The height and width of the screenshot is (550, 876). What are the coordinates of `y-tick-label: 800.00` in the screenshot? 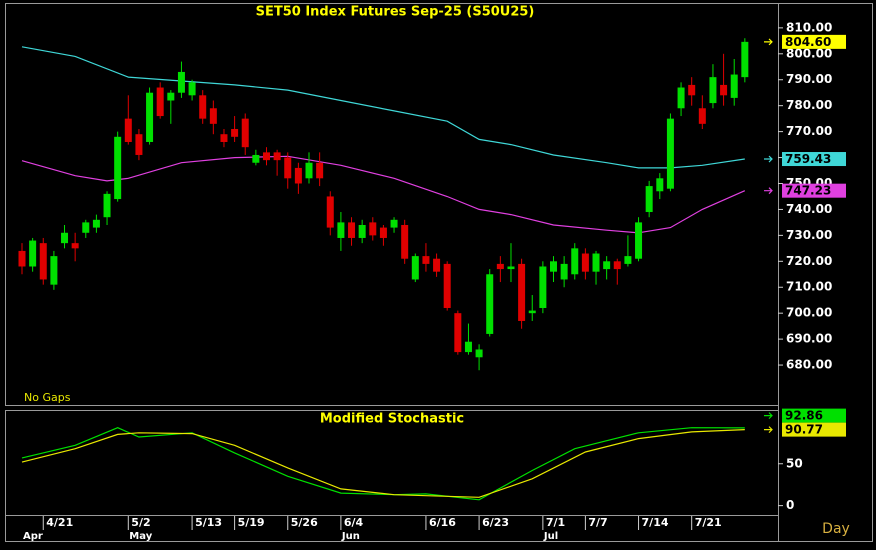 It's located at (809, 53).